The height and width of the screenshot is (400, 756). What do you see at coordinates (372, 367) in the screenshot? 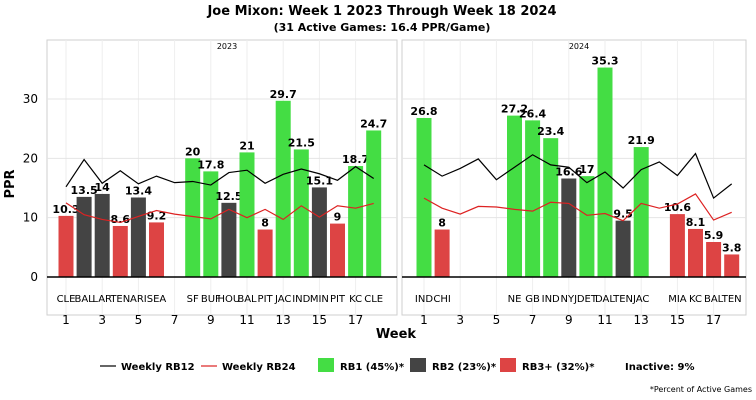
I see `legend-rb1-label: RB1 (45%)*` at bounding box center [372, 367].